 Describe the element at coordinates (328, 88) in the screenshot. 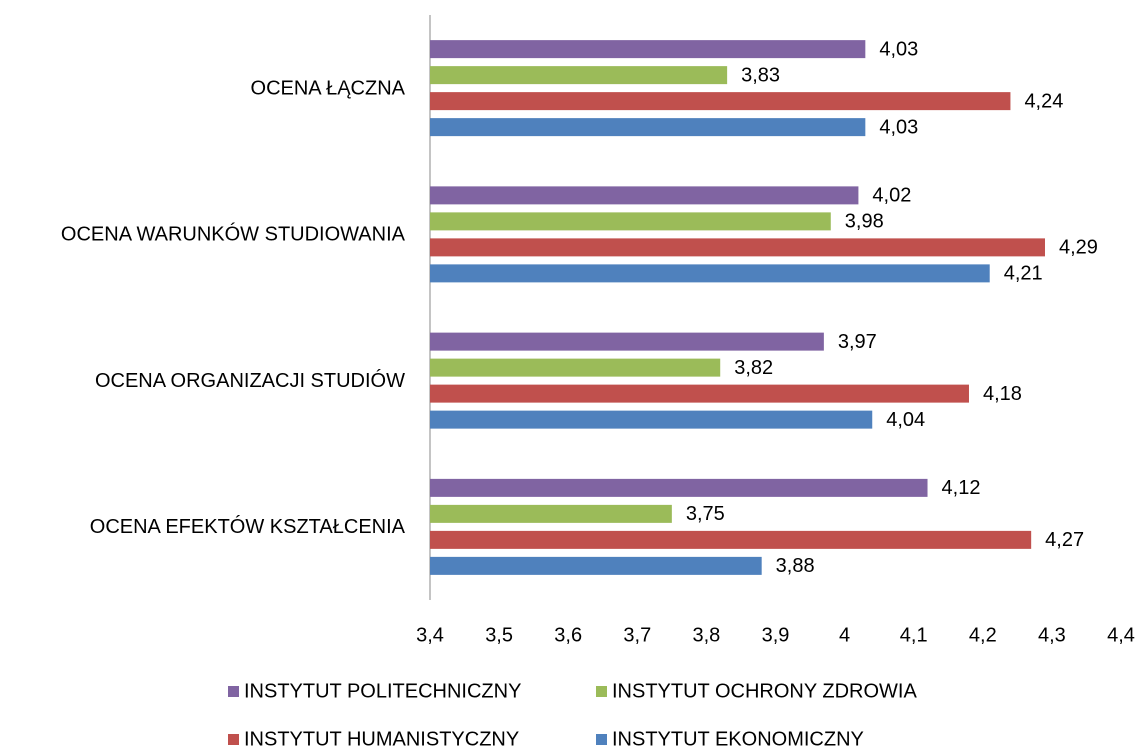

I see `category-label: OCENA ŁĄCZNA` at that location.